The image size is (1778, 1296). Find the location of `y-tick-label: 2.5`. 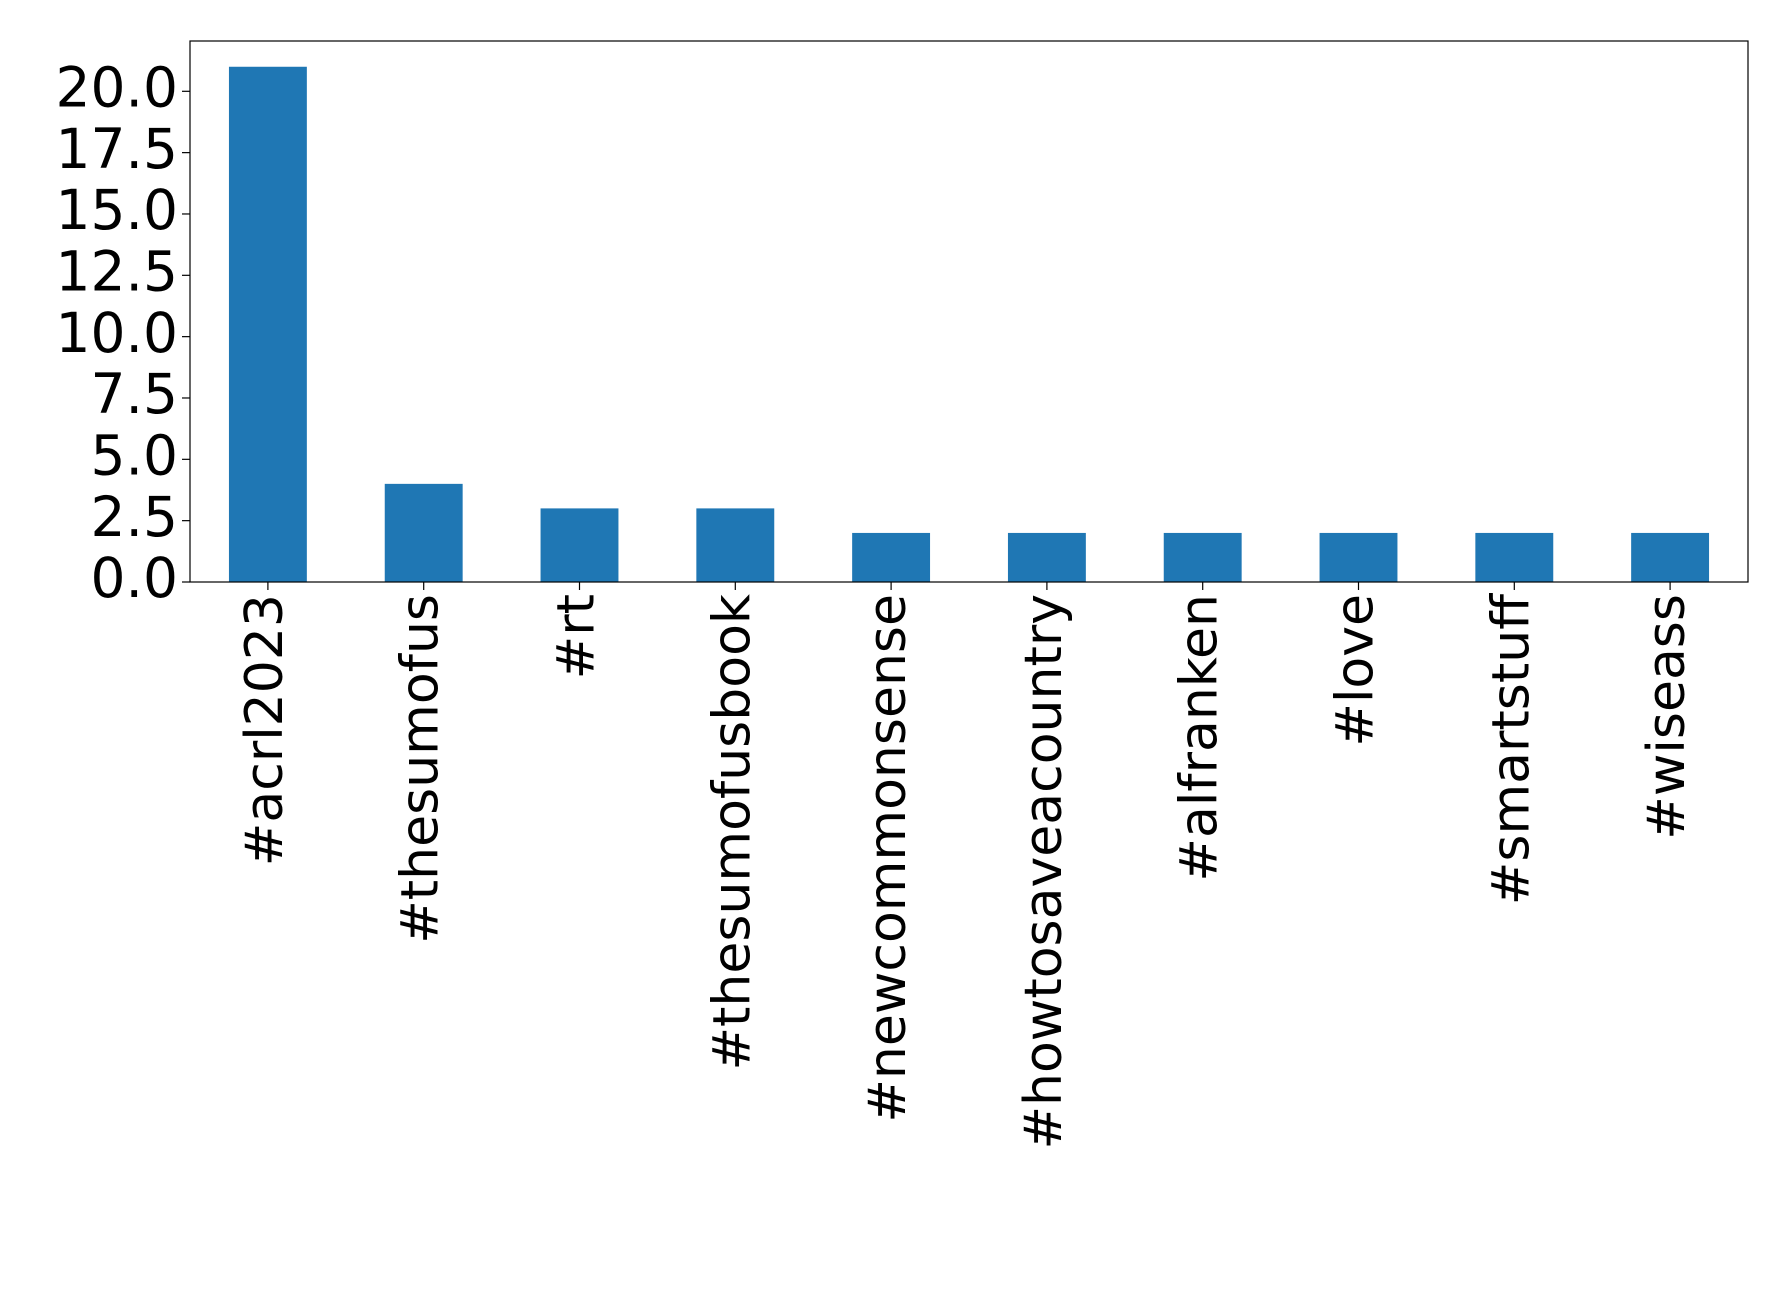

y-tick-label: 2.5 is located at coordinates (134, 517).